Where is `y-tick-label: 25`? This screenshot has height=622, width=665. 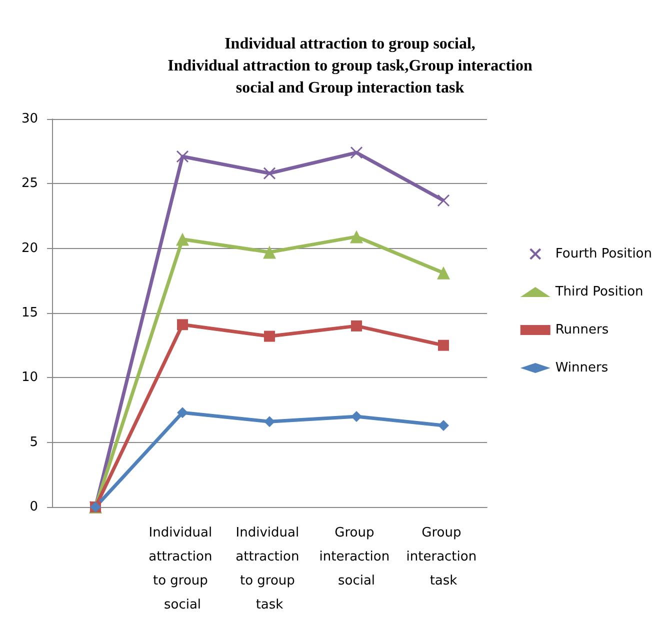 y-tick-label: 25 is located at coordinates (29, 184).